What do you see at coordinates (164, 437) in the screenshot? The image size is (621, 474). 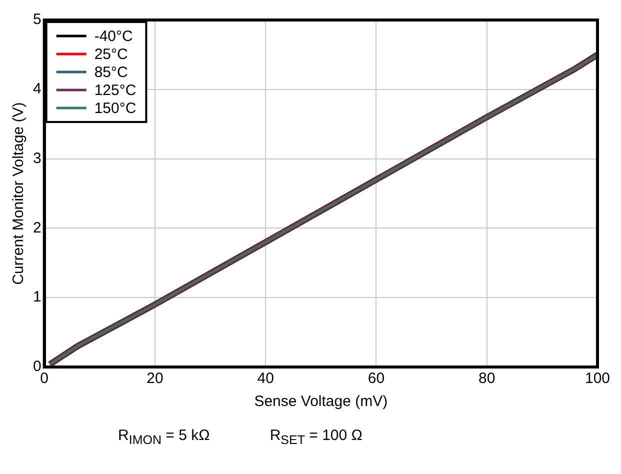 I see `text: R$_{IMON}$ = 5 kΩ` at bounding box center [164, 437].